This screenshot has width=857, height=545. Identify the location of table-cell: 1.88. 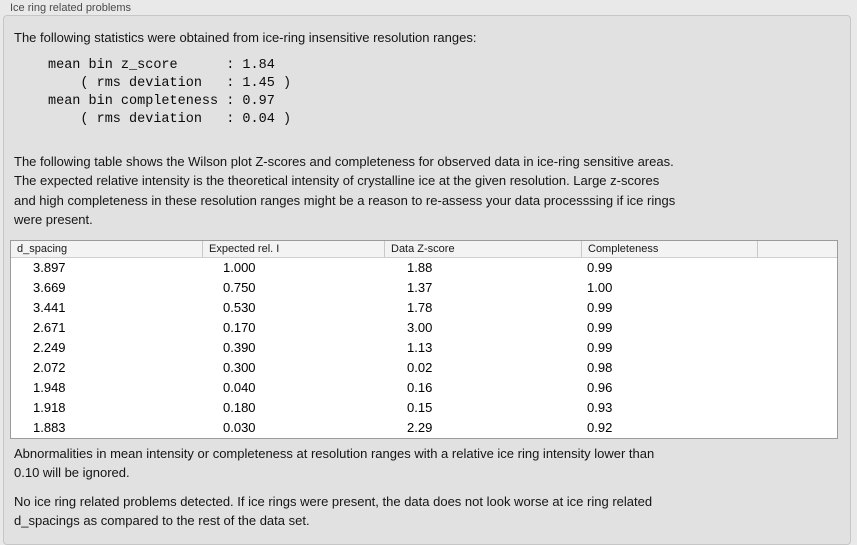
(420, 267).